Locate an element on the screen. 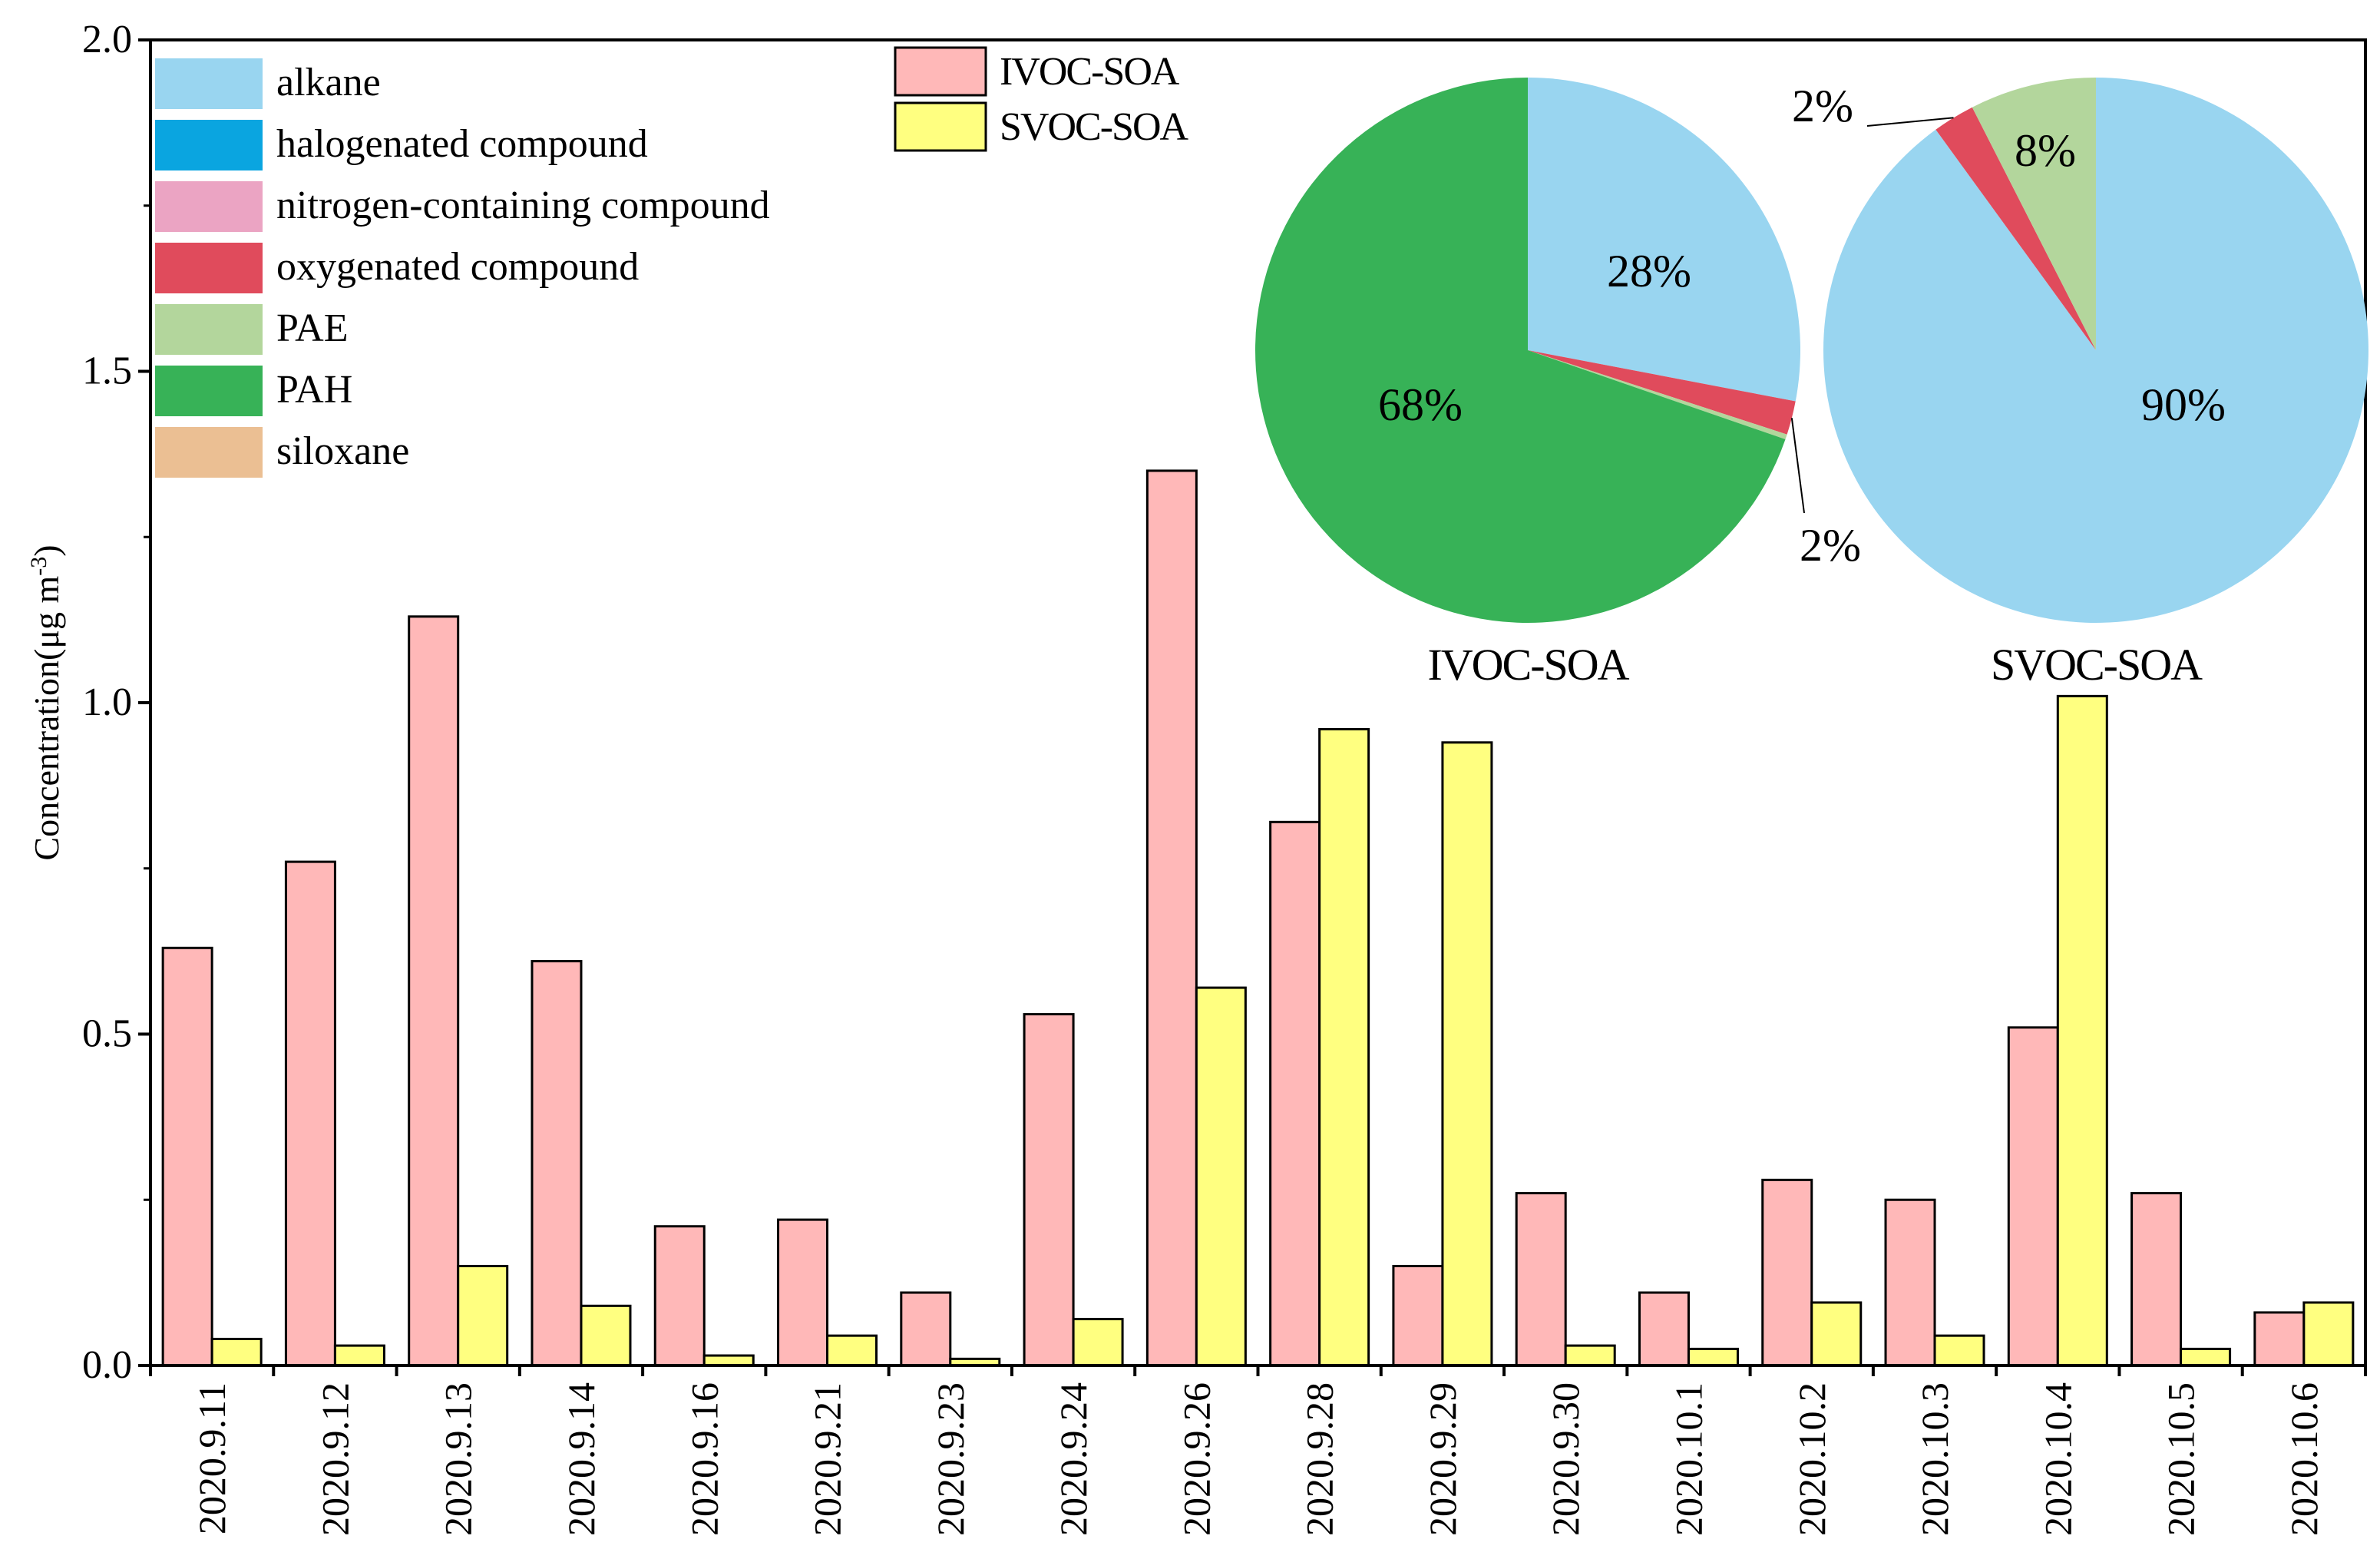  x-tick-label: 2020.9.12 is located at coordinates (334, 1459).